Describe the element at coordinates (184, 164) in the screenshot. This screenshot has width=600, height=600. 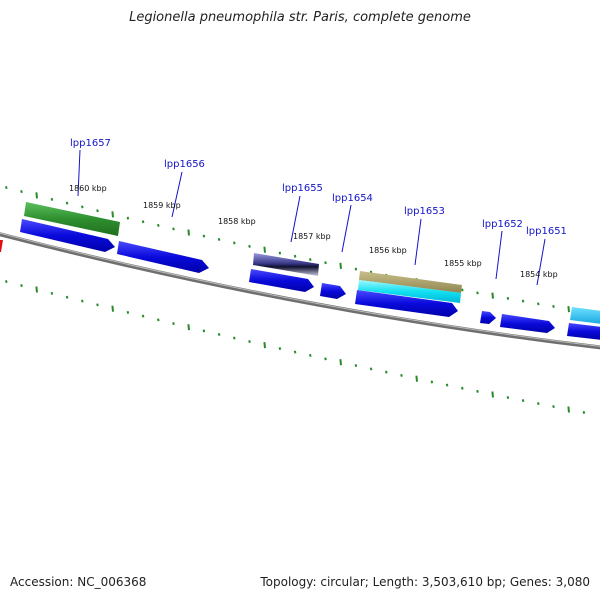
I see `gene-label-lpp1656: lpp1656` at that location.